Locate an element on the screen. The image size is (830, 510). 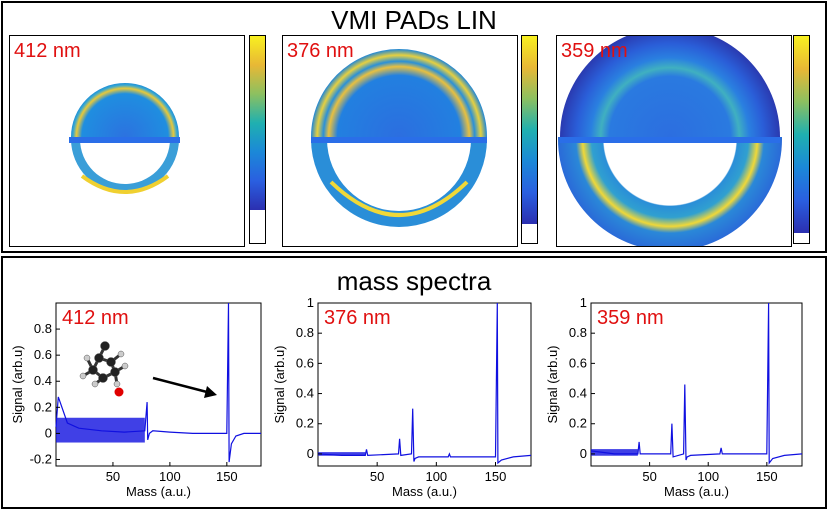
pad-412-upper-half is located at coordinates (125, 110).